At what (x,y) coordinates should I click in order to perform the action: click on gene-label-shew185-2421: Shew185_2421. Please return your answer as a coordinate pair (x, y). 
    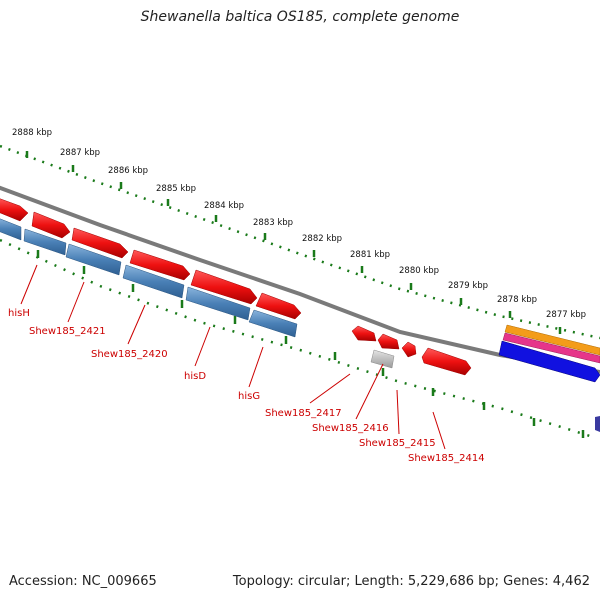
    Looking at the image, I should click on (67, 331).